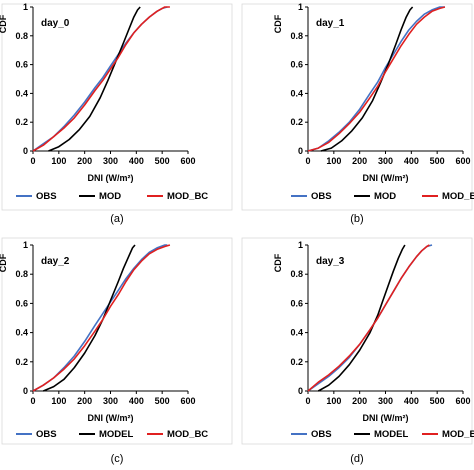 This screenshot has width=474, height=470. What do you see at coordinates (330, 23) in the screenshot?
I see `day-annotation: day_1` at bounding box center [330, 23].